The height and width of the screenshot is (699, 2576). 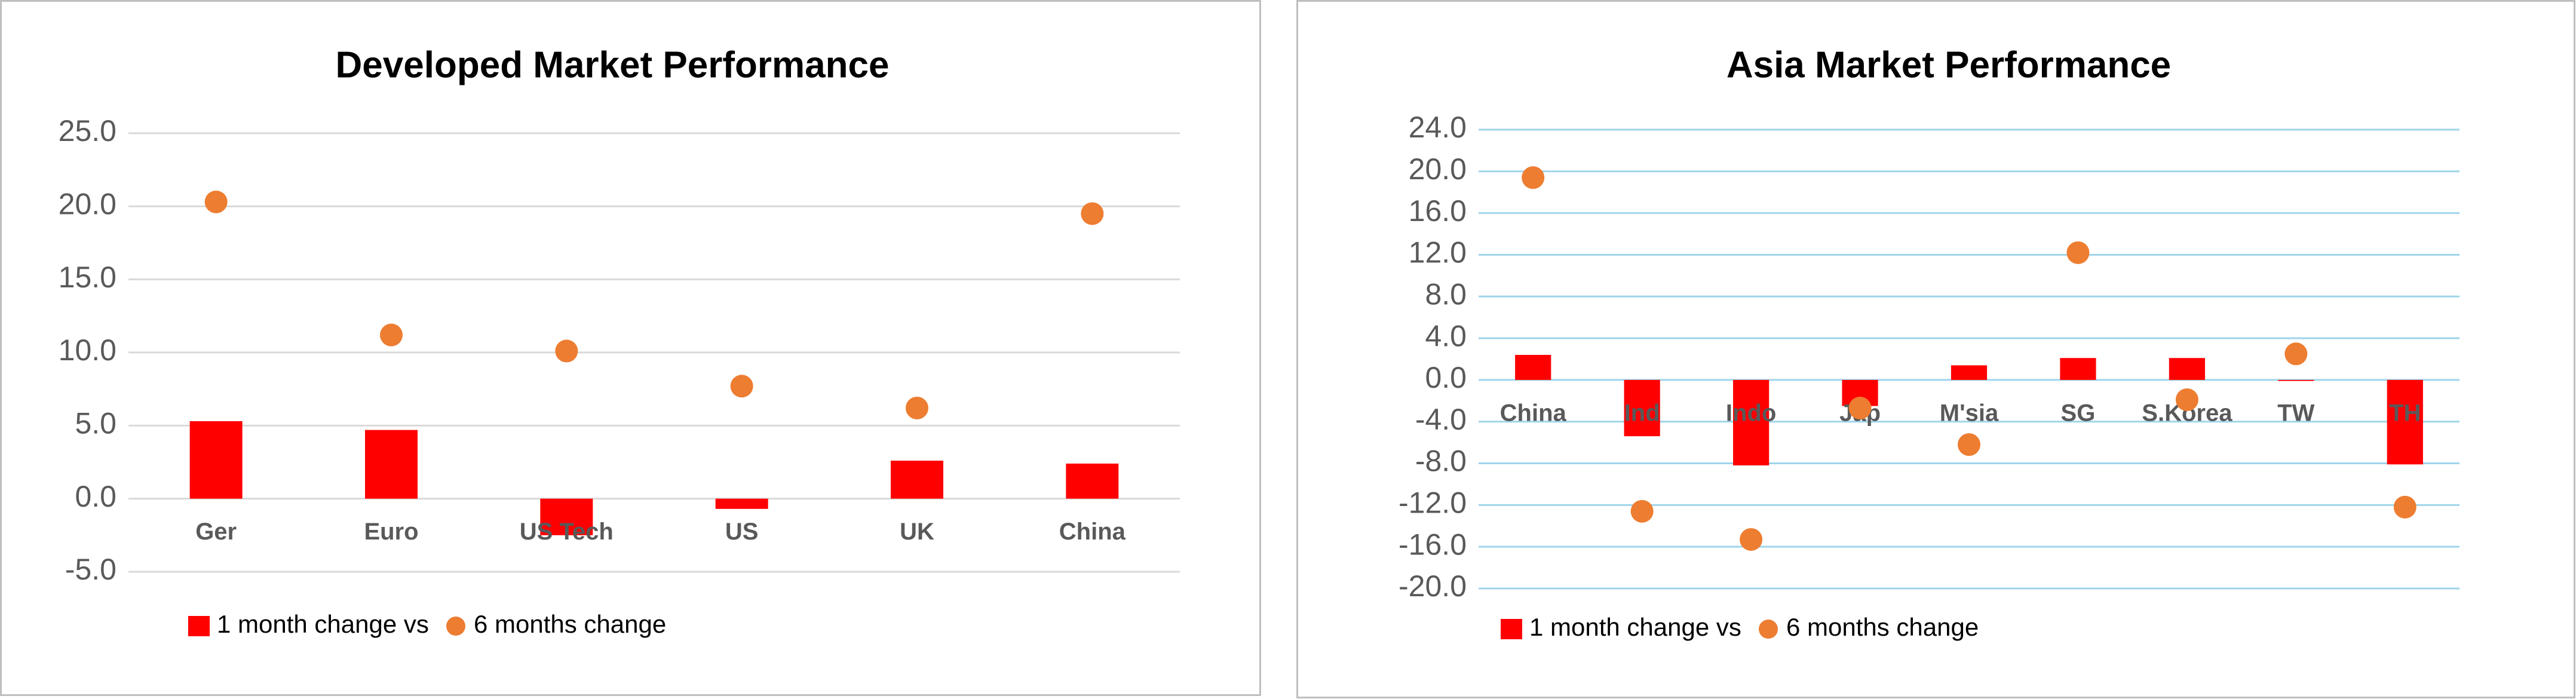 What do you see at coordinates (391, 532) in the screenshot?
I see `x-tick-label: Euro` at bounding box center [391, 532].